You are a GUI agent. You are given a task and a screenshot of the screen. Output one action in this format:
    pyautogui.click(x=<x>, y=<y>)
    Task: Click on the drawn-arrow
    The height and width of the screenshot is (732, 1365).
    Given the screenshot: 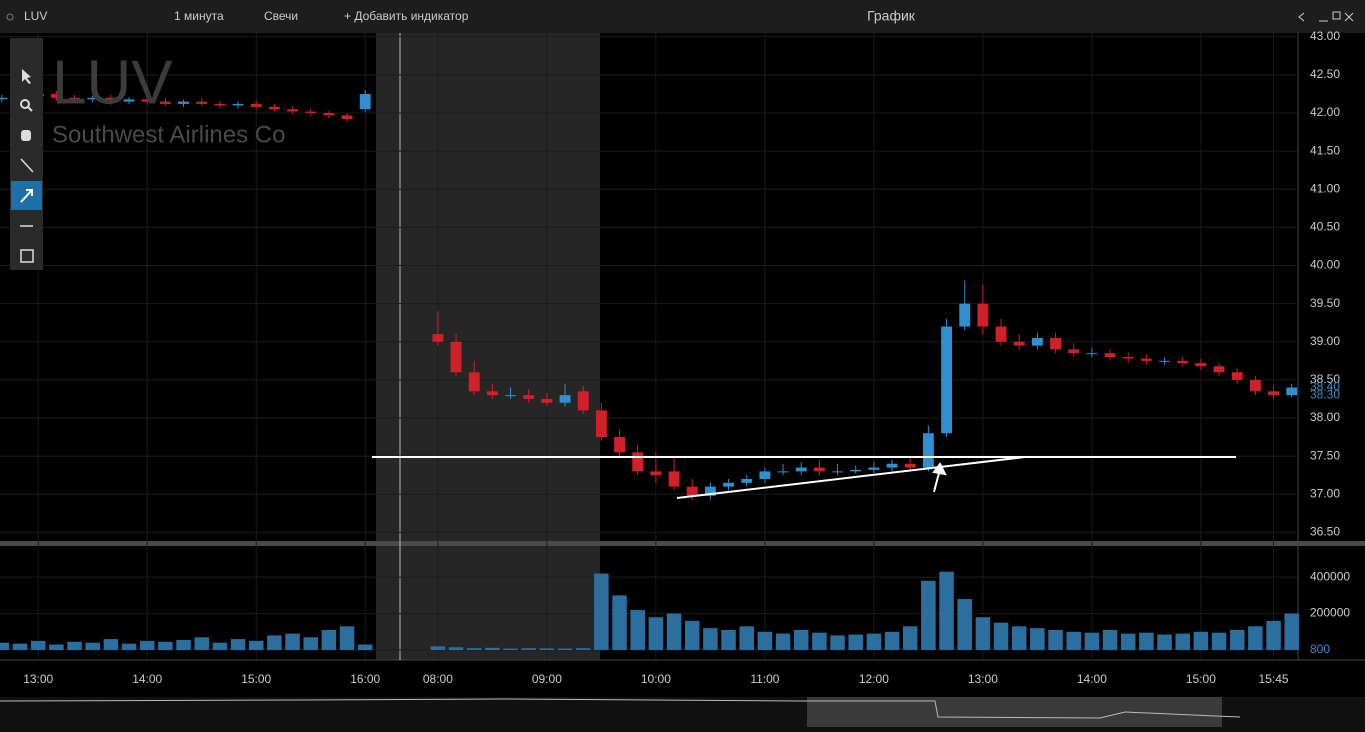 What is the action you would take?
    pyautogui.click(x=939, y=477)
    